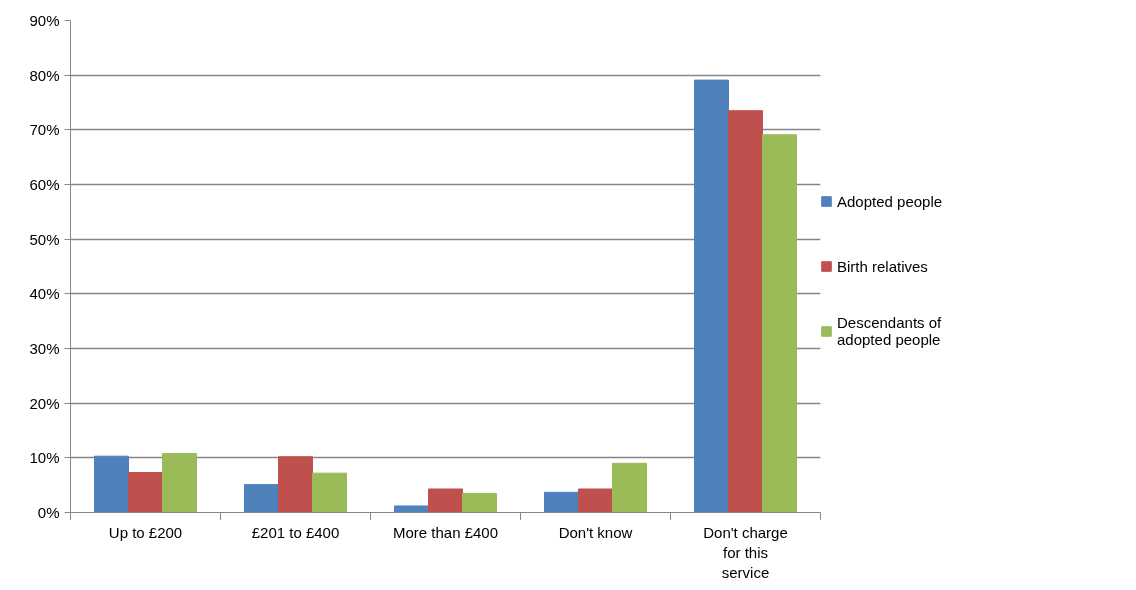  What do you see at coordinates (145, 532) in the screenshot?
I see `x-tick-label: Up to £200` at bounding box center [145, 532].